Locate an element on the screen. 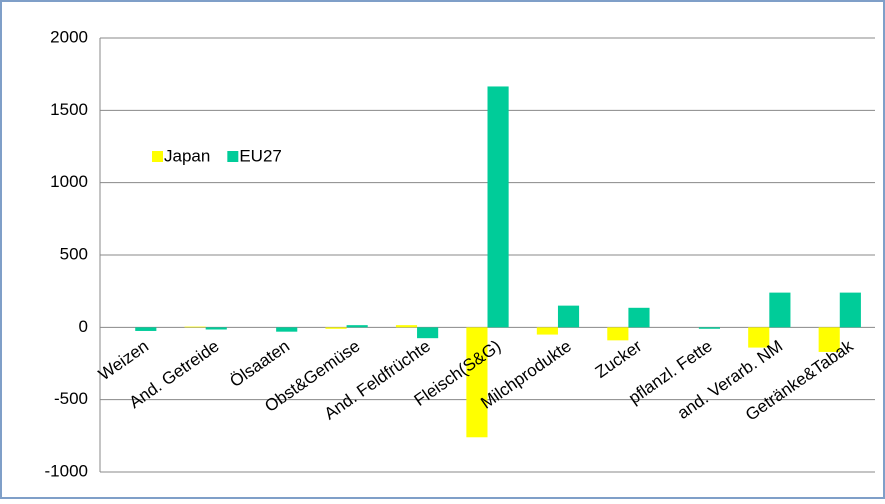 This screenshot has height=504, width=885. legend-label: Japan is located at coordinates (187, 155).